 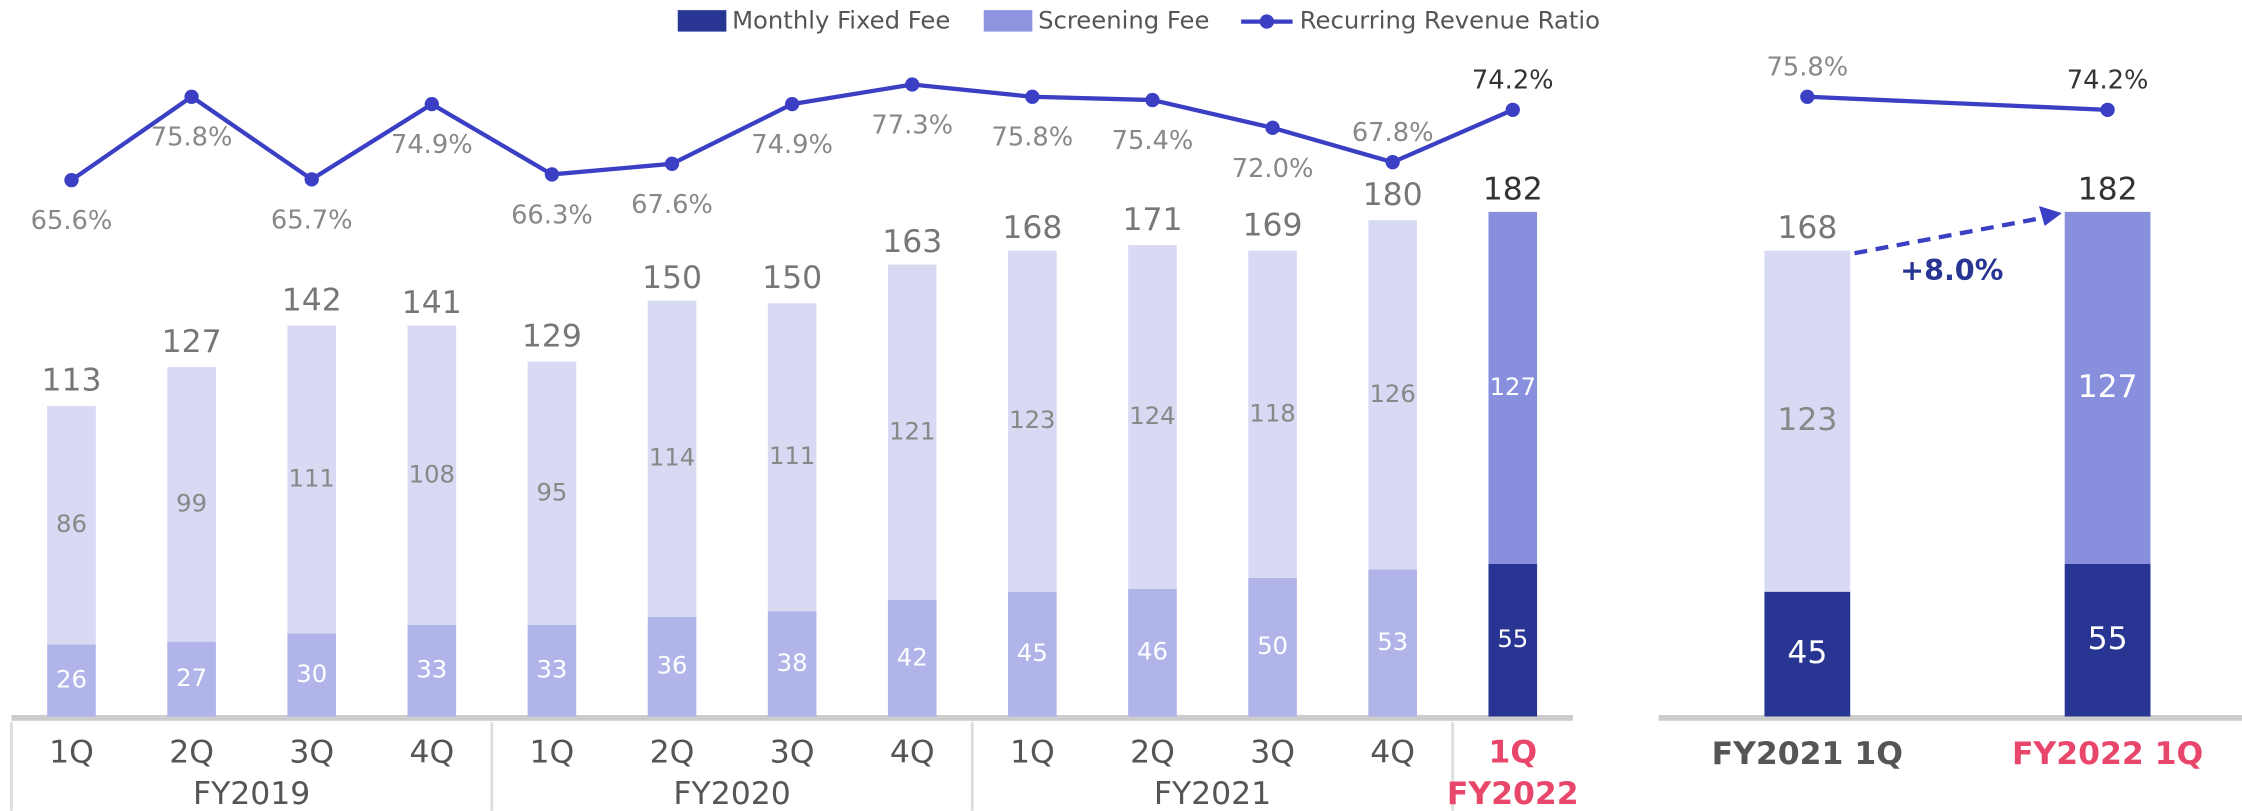 I want to click on segment-label: 126, so click(x=1392, y=393).